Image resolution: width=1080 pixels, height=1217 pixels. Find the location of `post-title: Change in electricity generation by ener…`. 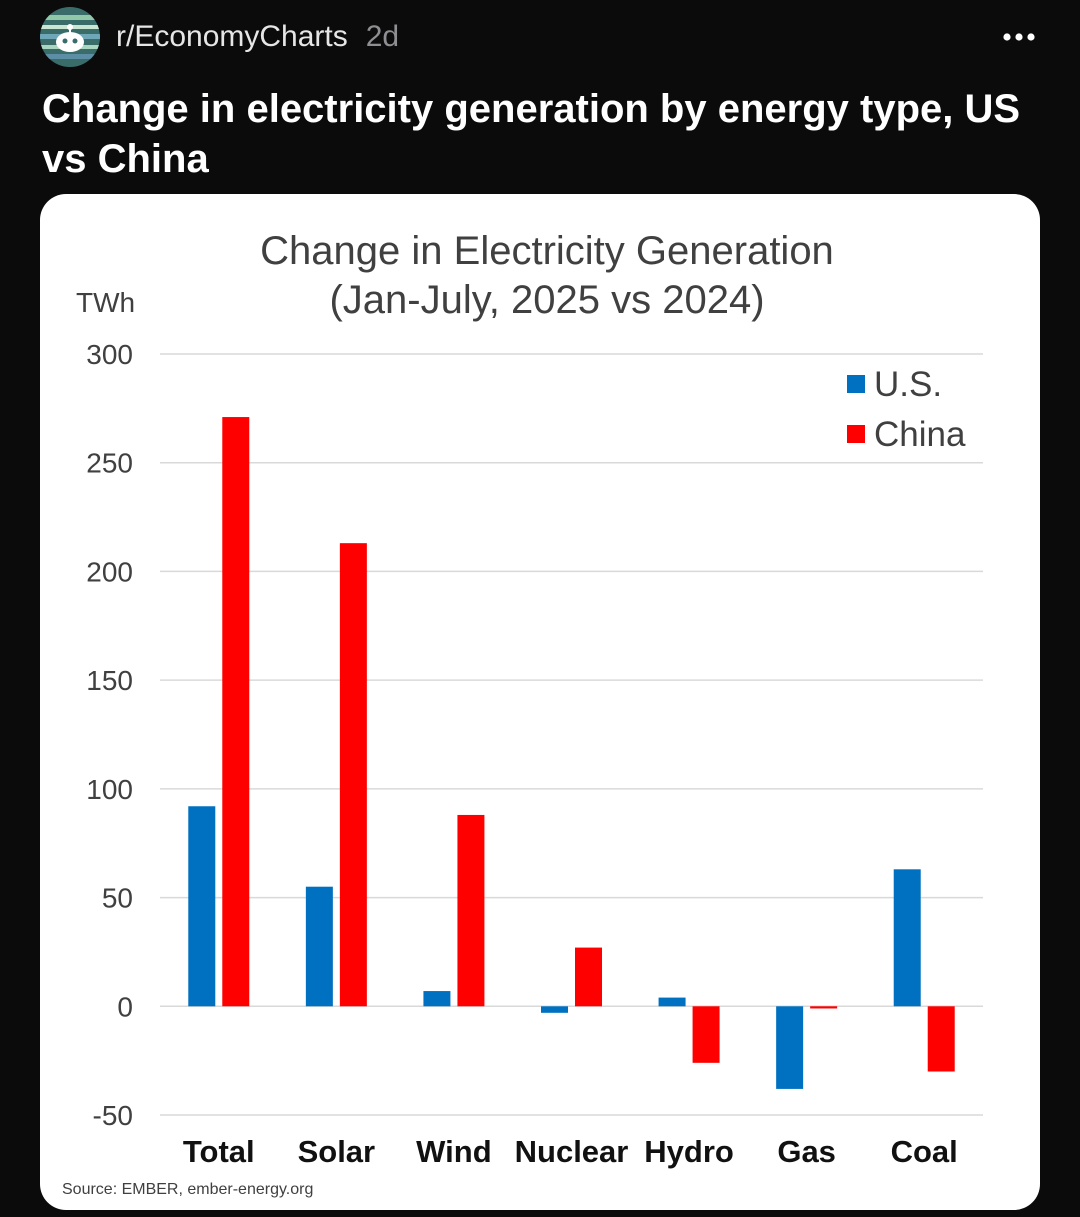

post-title: Change in electricity generation by ener… is located at coordinates (531, 134).